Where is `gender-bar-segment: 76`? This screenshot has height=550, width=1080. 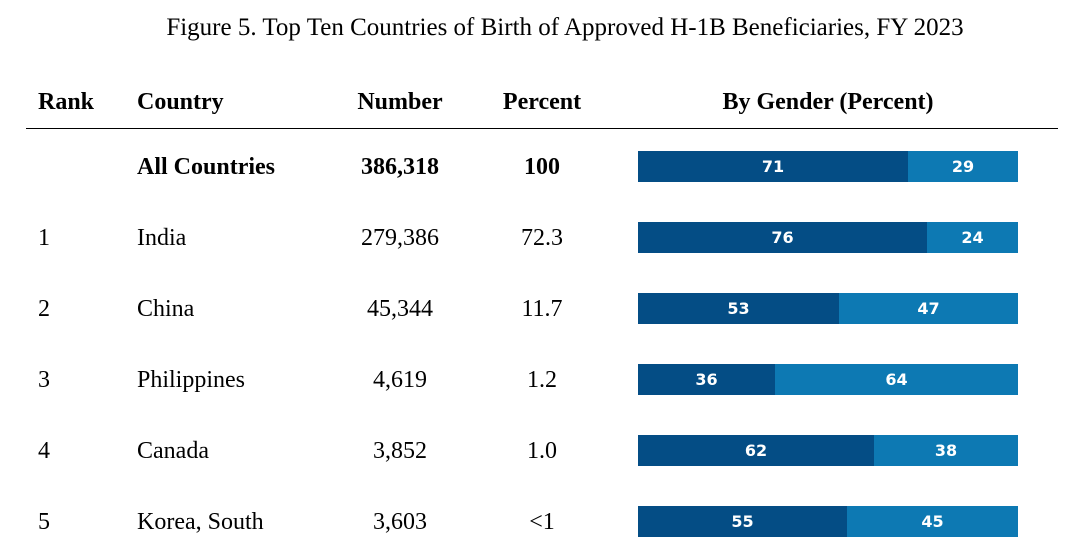
gender-bar-segment: 76 is located at coordinates (782, 237).